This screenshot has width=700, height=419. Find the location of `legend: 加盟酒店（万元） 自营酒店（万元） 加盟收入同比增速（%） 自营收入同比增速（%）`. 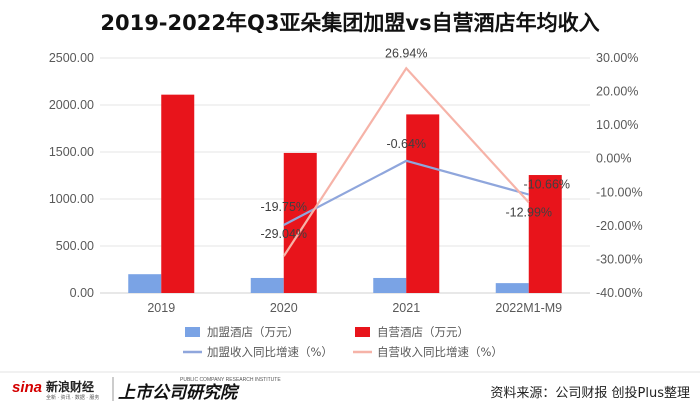

legend: 加盟酒店（万元） 自营酒店（万元） 加盟收入同比增速（%） 自营收入同比增速（%） is located at coordinates (343, 342).